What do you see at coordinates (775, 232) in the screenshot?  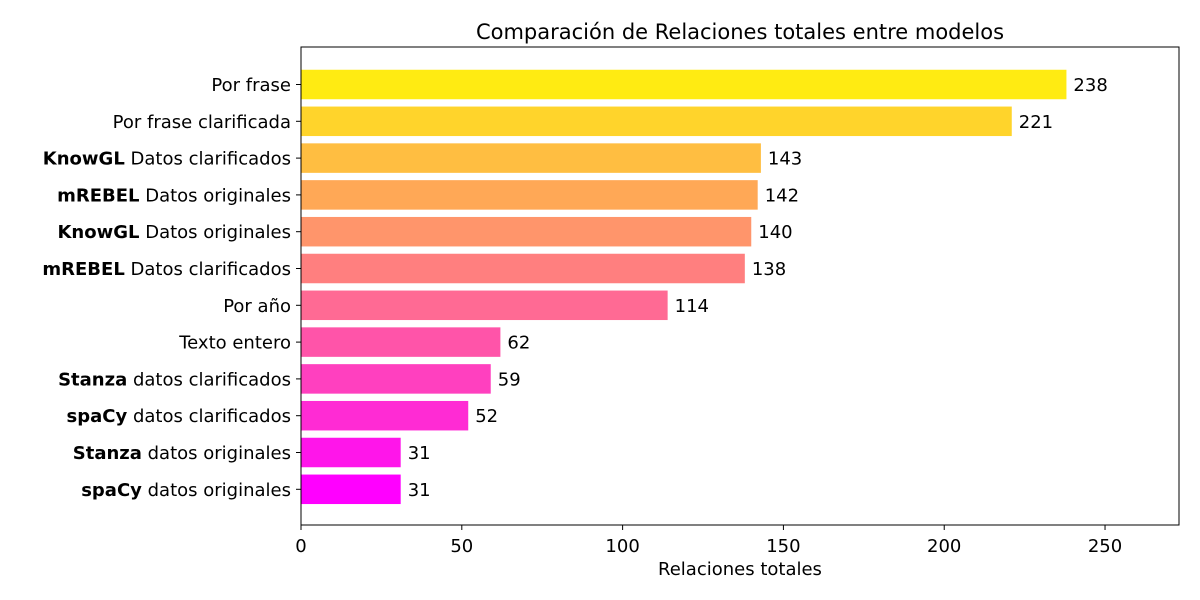 I see `value-label: 140` at bounding box center [775, 232].